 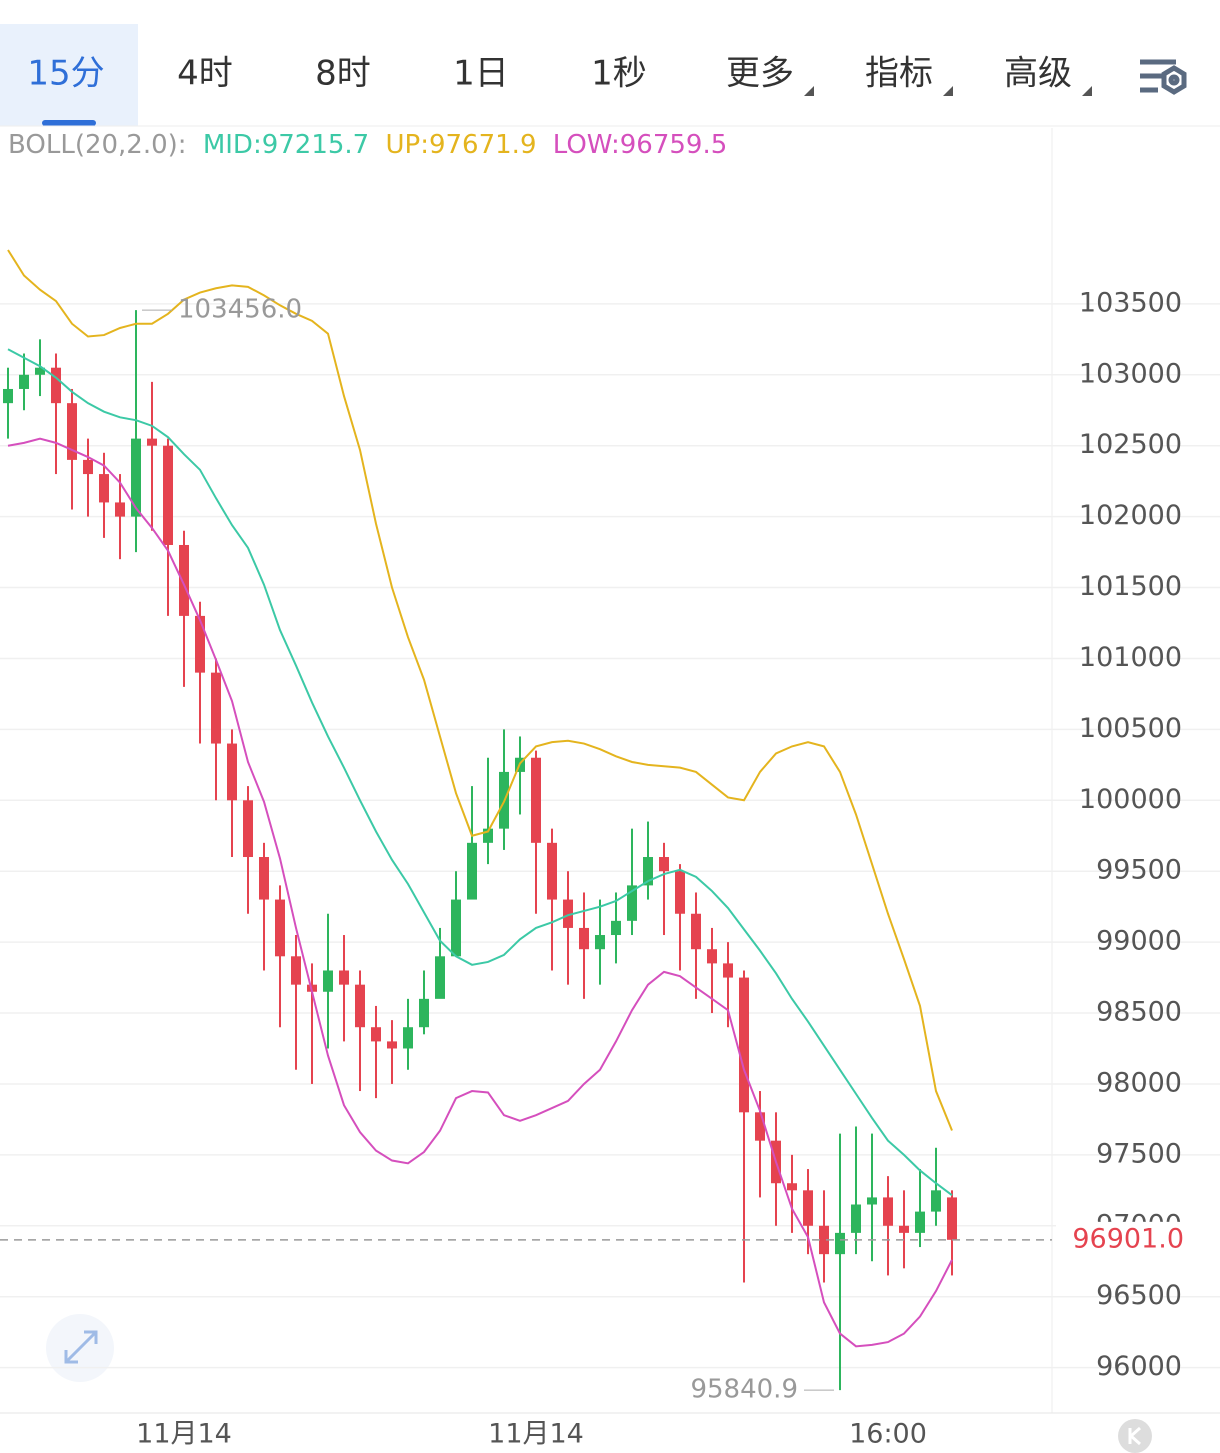 I want to click on y-tick-label: 103000, so click(x=1130, y=373).